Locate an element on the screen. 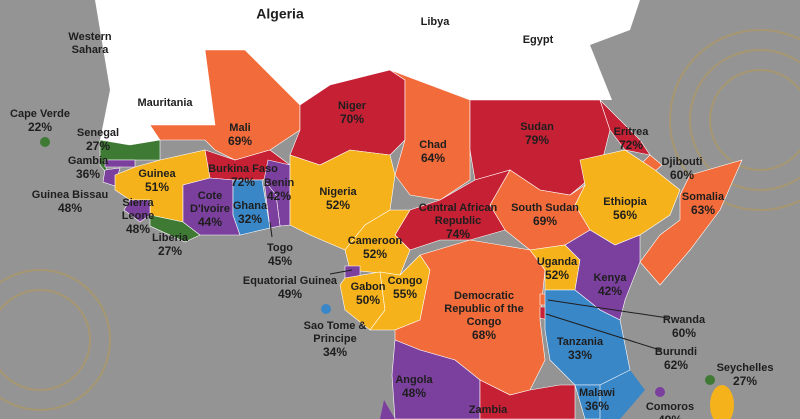 This screenshot has width=800, height=419. share-label: 55% is located at coordinates (405, 294).